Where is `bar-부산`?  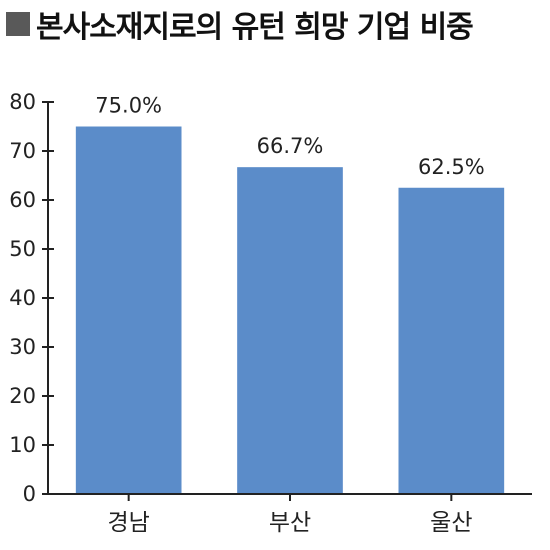
bar-부산 is located at coordinates (290, 331).